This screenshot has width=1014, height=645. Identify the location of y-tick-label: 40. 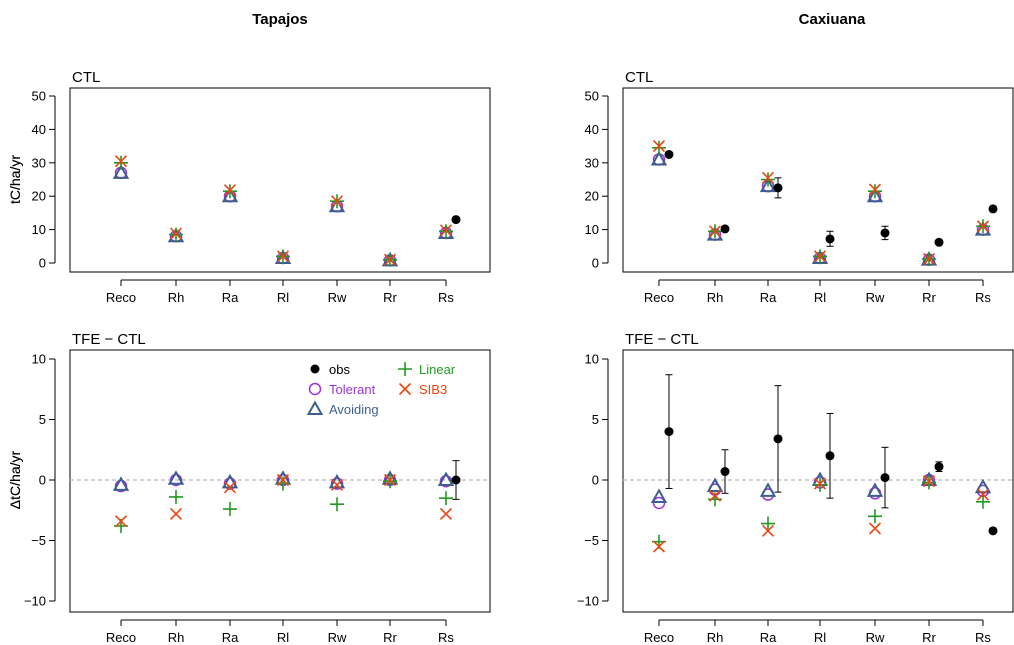
(592, 129).